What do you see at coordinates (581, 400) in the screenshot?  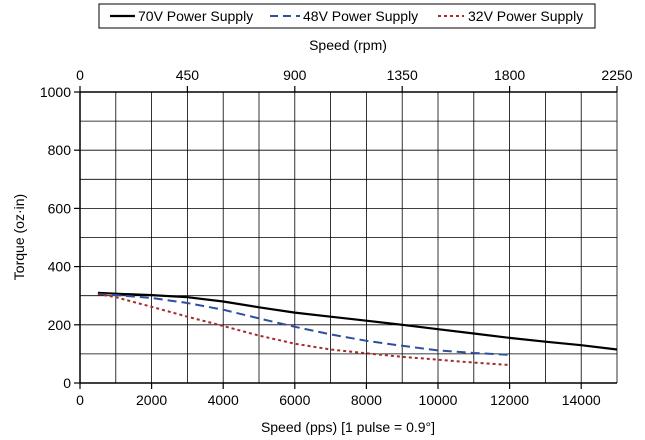 I see `x-tick-label: 14000` at bounding box center [581, 400].